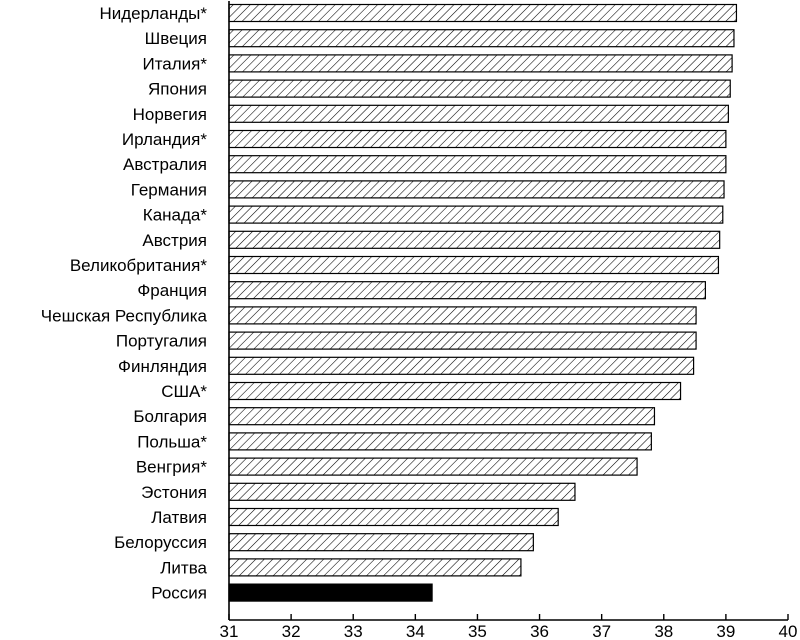 This screenshot has width=800, height=640. Describe the element at coordinates (174, 240) in the screenshot. I see `category-label-9: Австрия` at that location.